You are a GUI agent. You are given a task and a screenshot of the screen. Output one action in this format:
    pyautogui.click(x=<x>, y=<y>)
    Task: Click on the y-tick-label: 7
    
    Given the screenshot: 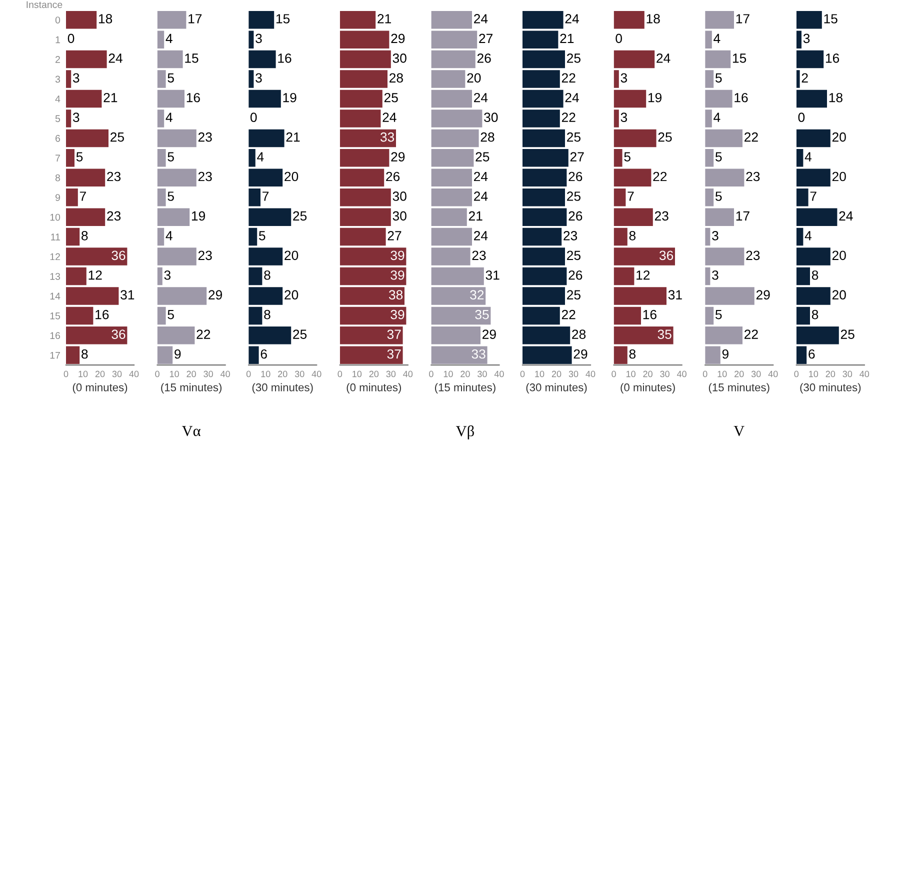 What is the action you would take?
    pyautogui.click(x=58, y=158)
    